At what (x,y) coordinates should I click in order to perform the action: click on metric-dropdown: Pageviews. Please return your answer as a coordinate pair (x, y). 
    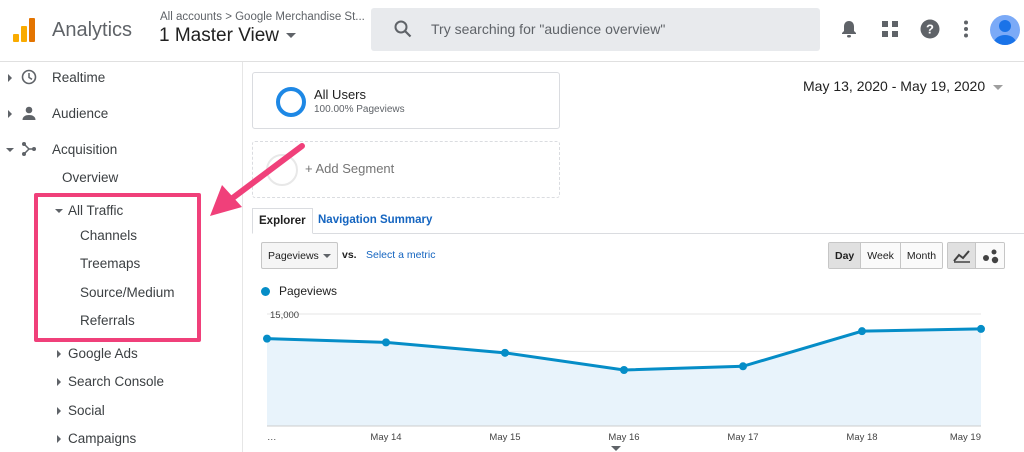
    Looking at the image, I should click on (299, 255).